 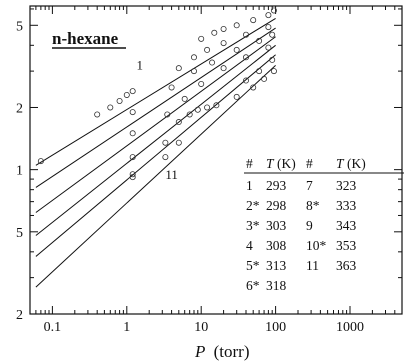 What do you see at coordinates (346, 245) in the screenshot?
I see `legend-temperature: 353` at bounding box center [346, 245].